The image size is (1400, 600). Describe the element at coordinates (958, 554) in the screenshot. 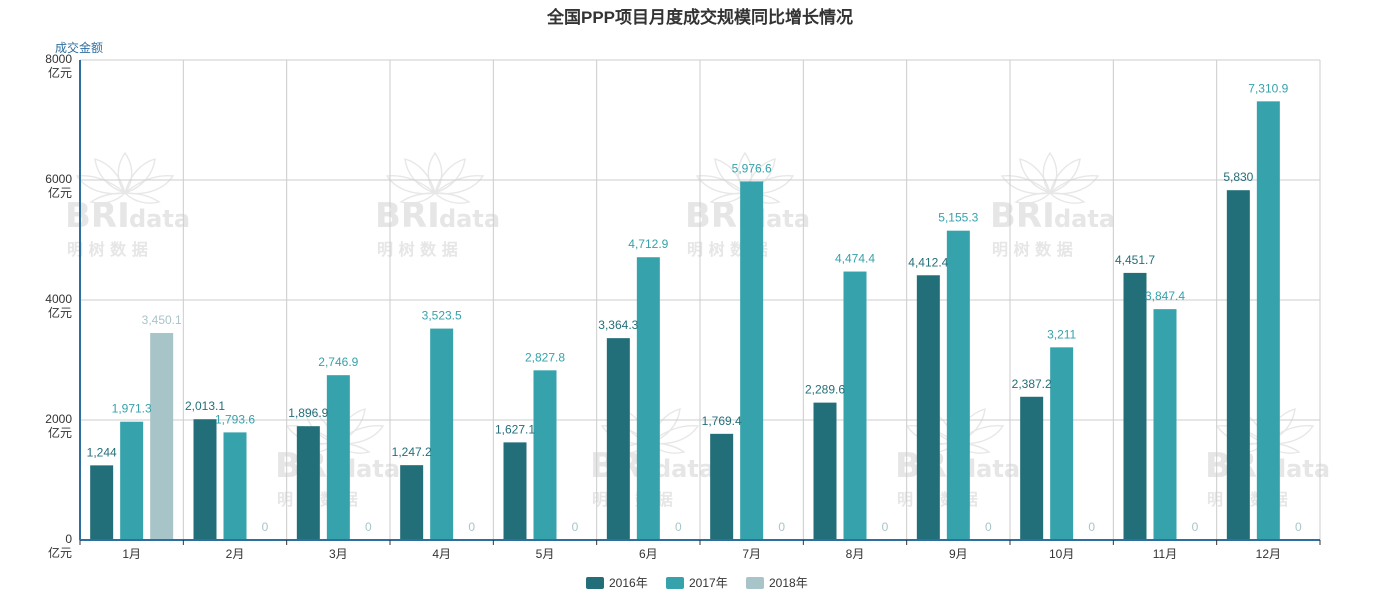

I see `x-tick-label: 9月` at that location.